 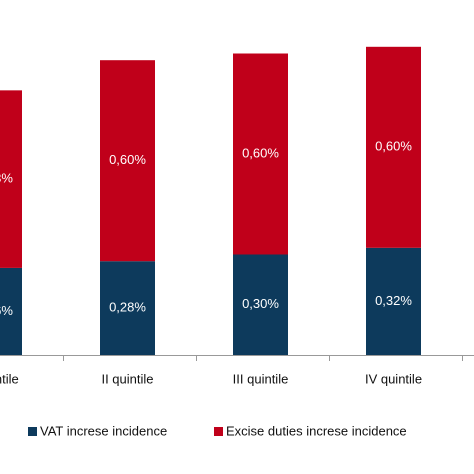 I want to click on category-ticks, so click(x=263, y=358).